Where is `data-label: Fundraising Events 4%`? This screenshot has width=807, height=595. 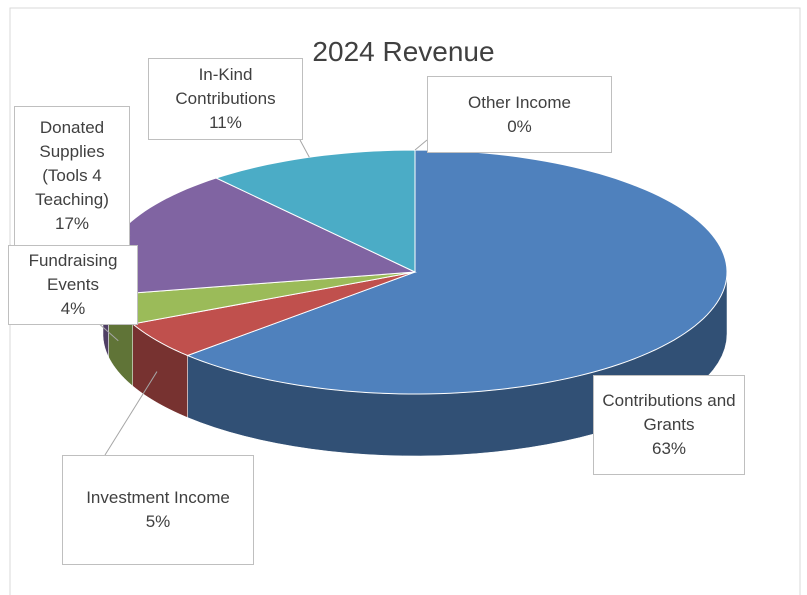 data-label: Fundraising Events 4% is located at coordinates (73, 285).